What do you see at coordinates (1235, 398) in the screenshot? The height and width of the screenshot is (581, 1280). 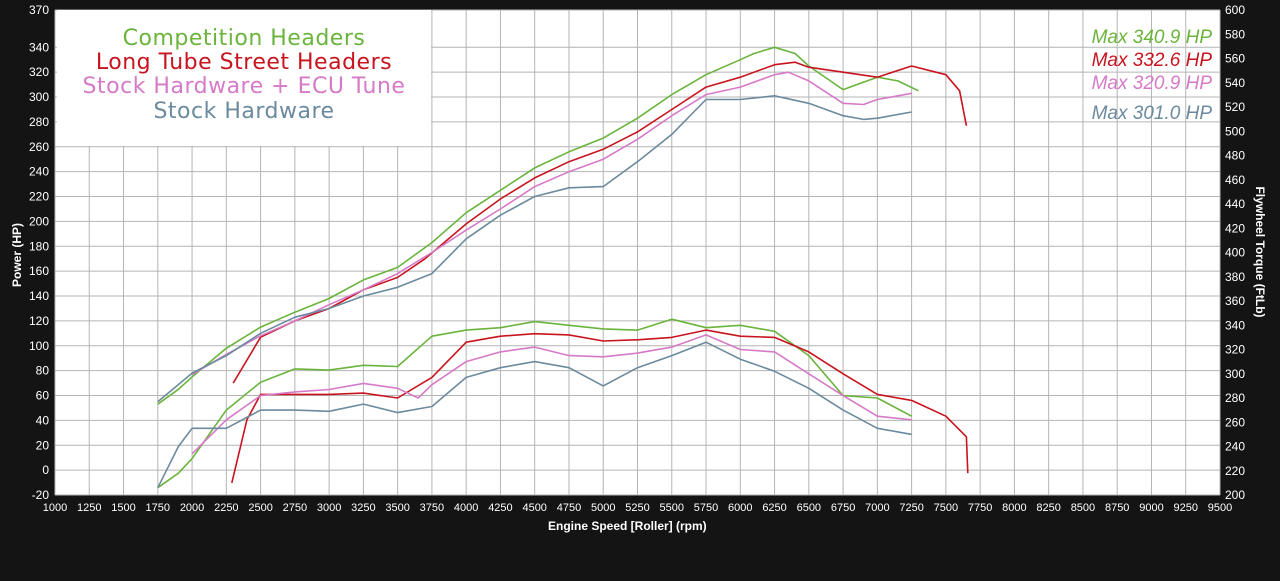 I see `y2-tick-label: 280` at bounding box center [1235, 398].